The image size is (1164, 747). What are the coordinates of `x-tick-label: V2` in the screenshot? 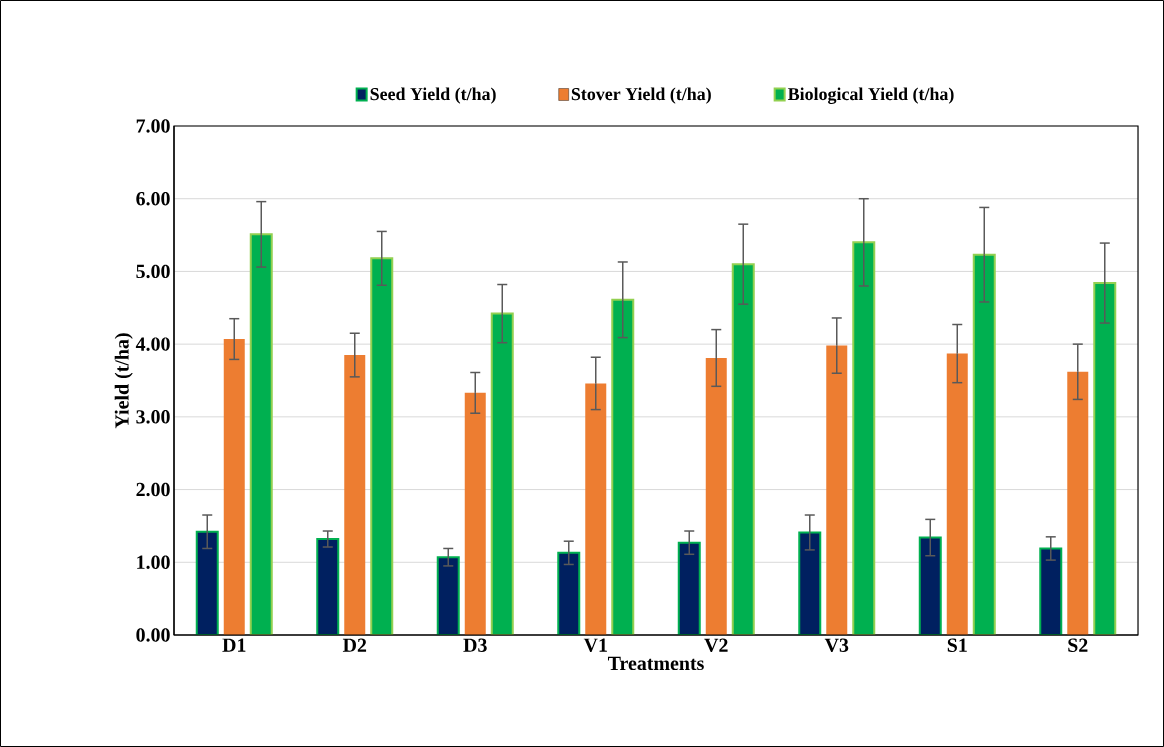 It's located at (716, 645).